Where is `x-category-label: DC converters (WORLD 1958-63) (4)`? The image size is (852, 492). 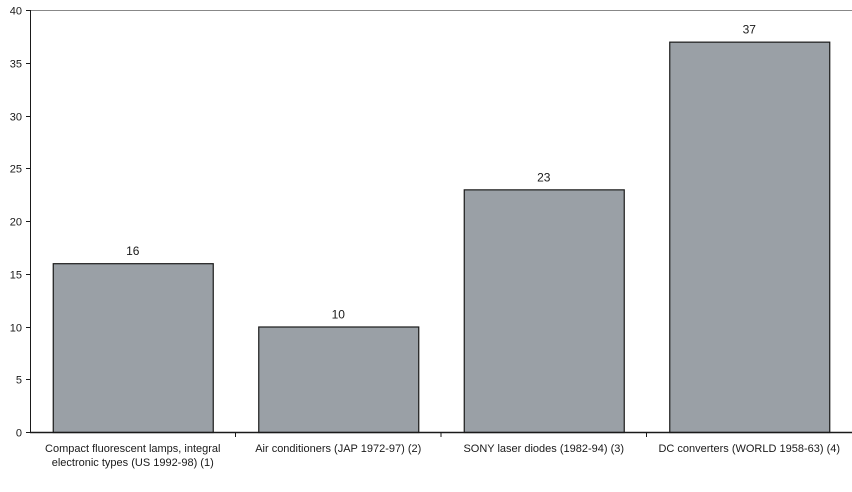 x-category-label: DC converters (WORLD 1958-63) (4) is located at coordinates (749, 449).